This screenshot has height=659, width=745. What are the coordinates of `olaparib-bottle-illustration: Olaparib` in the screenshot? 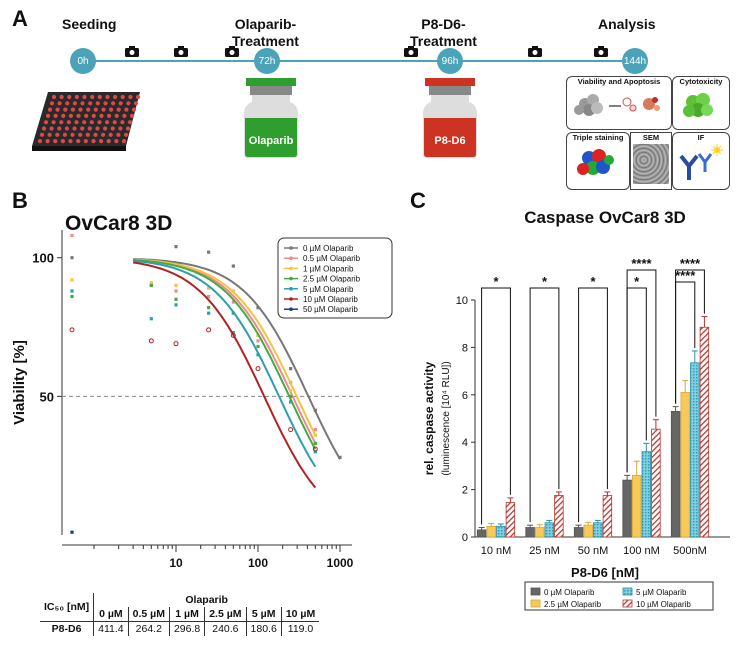 It's located at (271, 118).